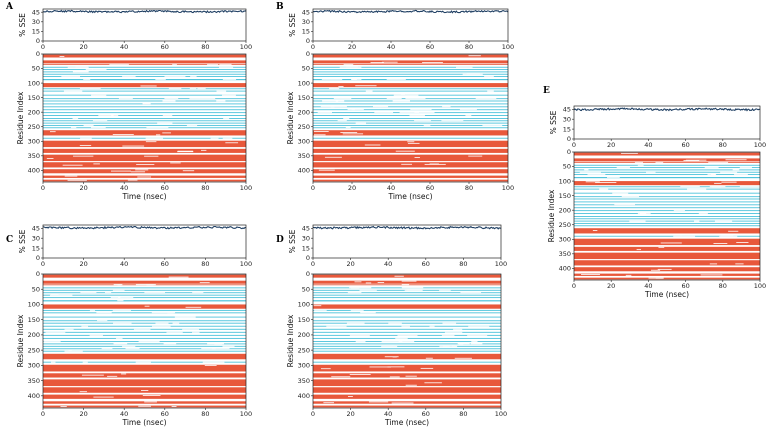 The width and height of the screenshot is (767, 430). I want to click on sse-axes-a, so click(144, 25).